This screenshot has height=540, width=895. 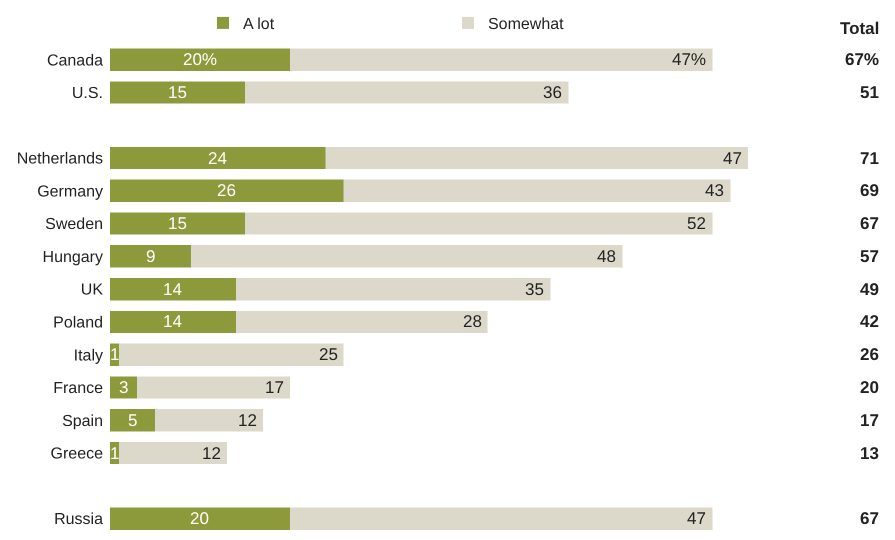 I want to click on text: 13, so click(x=869, y=453).